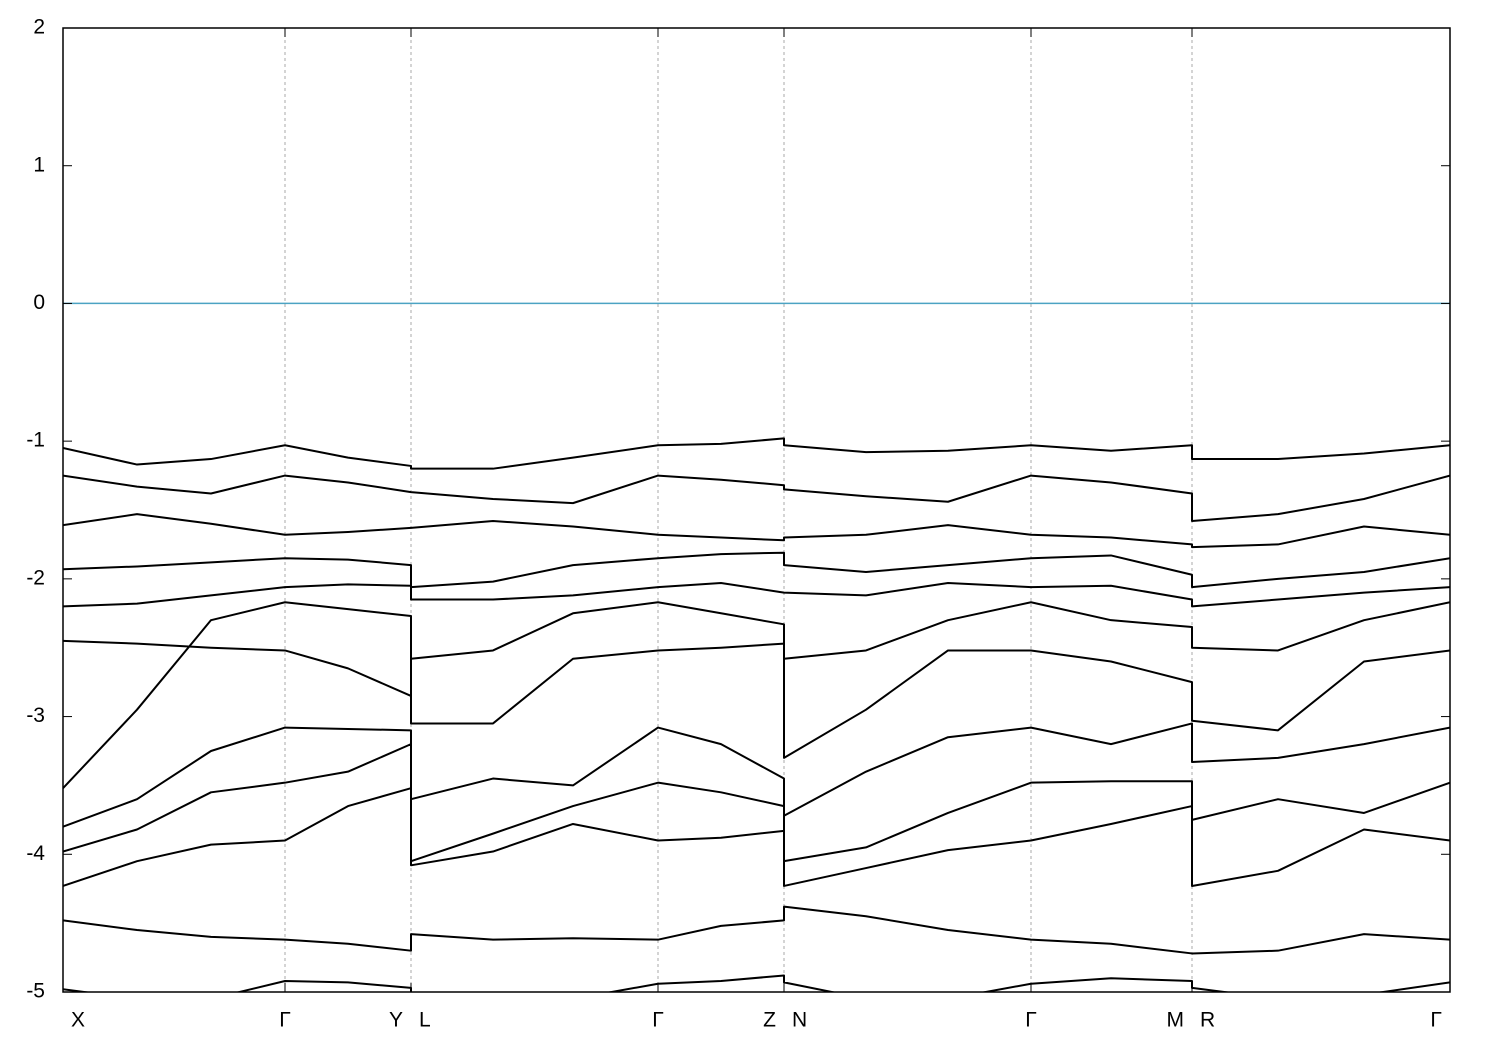 The image size is (1500, 1050). Describe the element at coordinates (396, 1020) in the screenshot. I see `x-tick-label: Y` at that location.